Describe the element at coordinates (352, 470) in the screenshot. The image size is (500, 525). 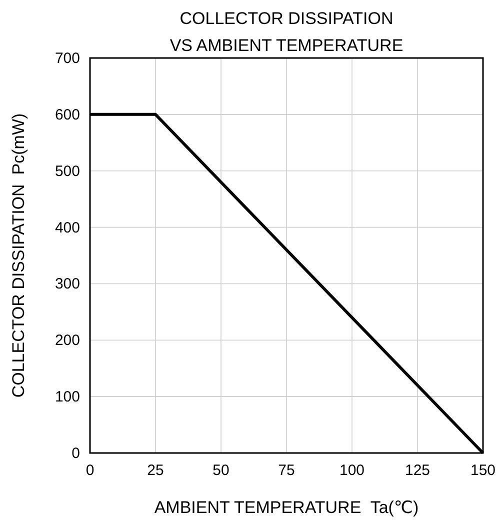
I see `x-tick-label: 100` at that location.